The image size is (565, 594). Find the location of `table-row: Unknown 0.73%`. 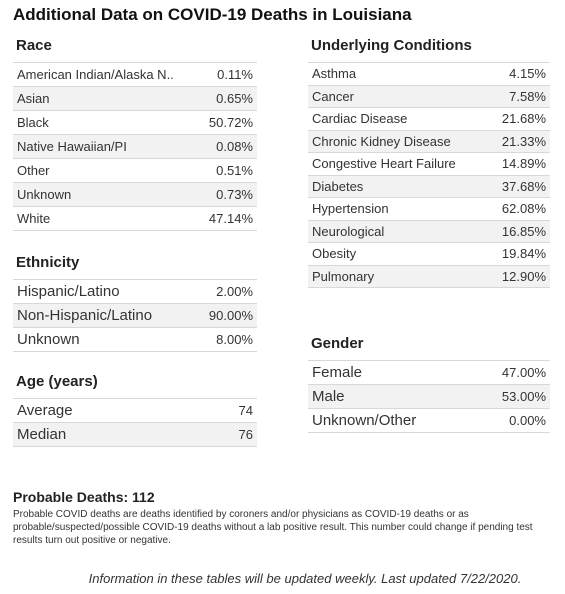

table-row: Unknown 0.73% is located at coordinates (135, 194).